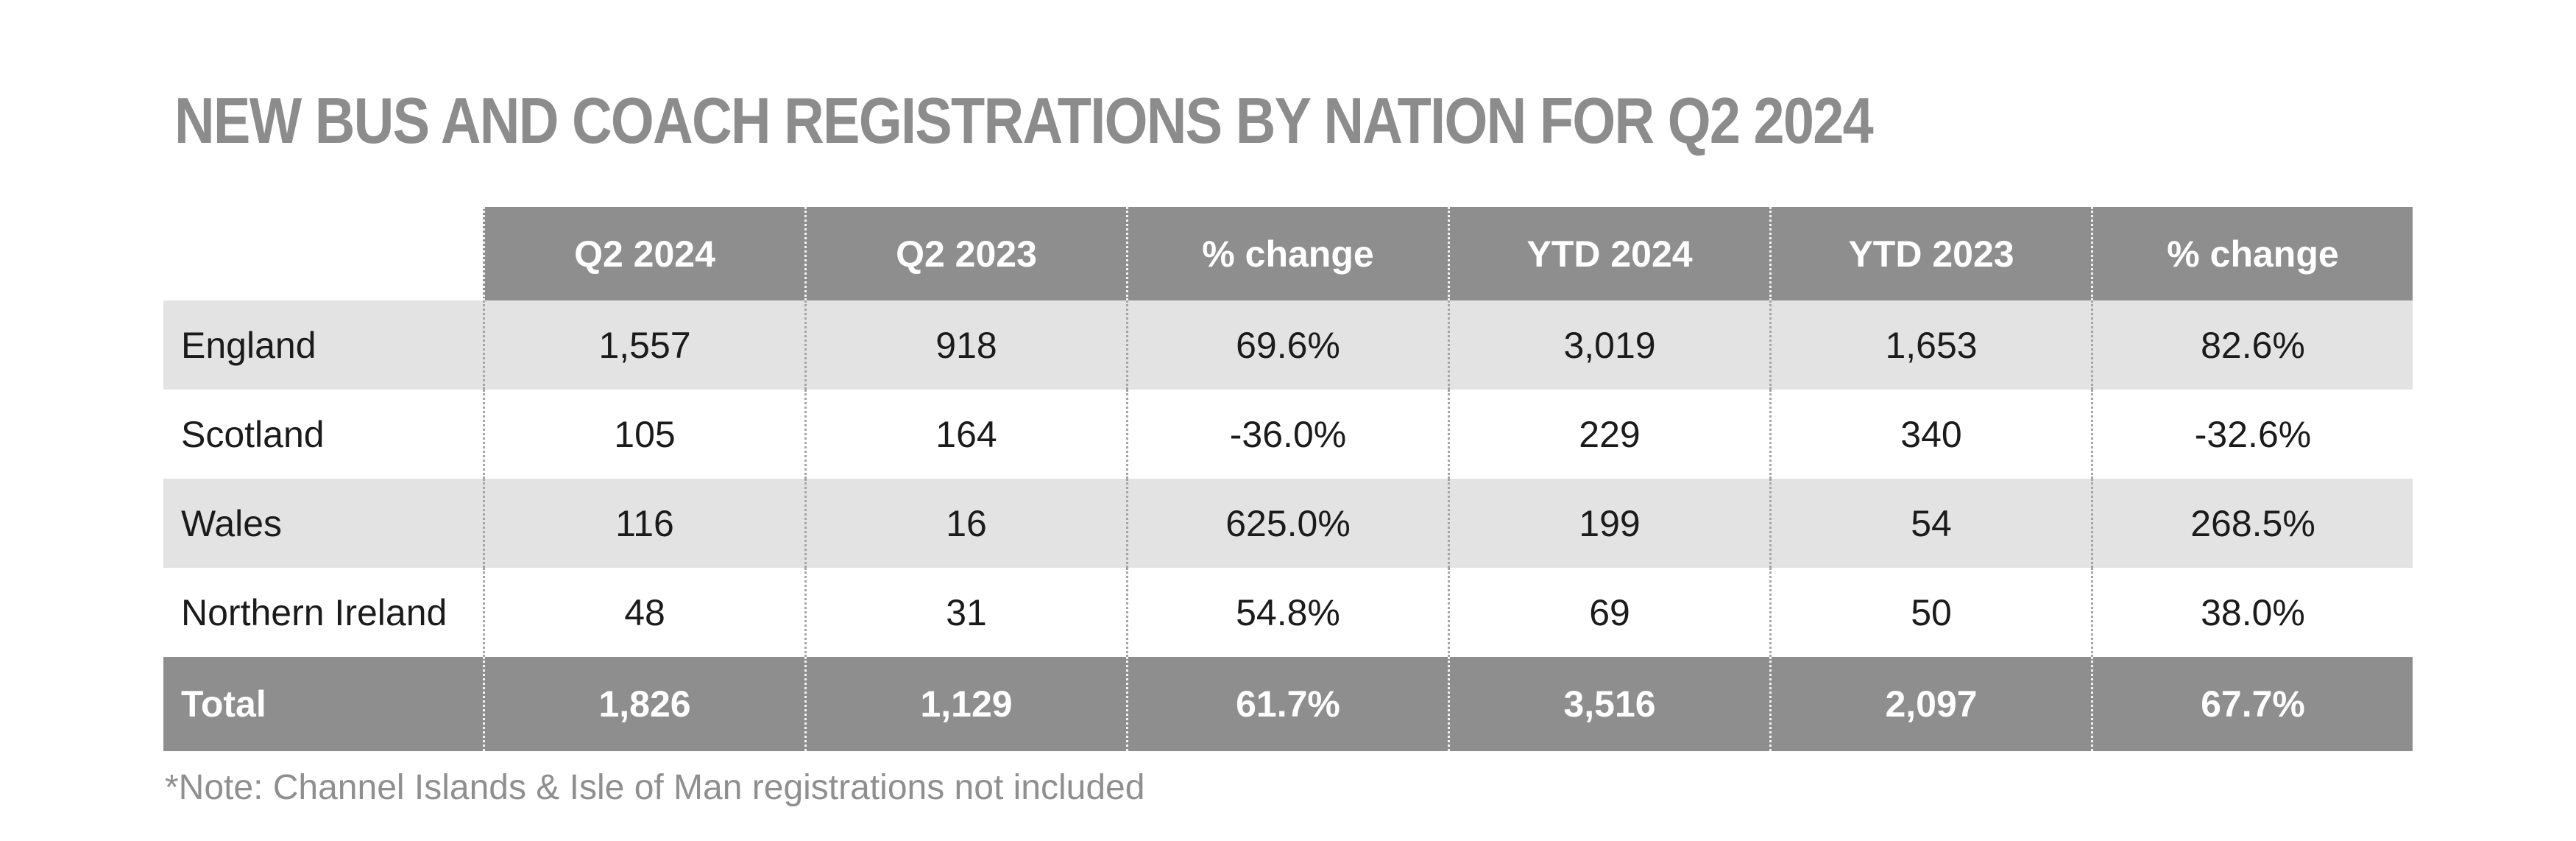  I want to click on wales-q2-2023: 16, so click(965, 523).